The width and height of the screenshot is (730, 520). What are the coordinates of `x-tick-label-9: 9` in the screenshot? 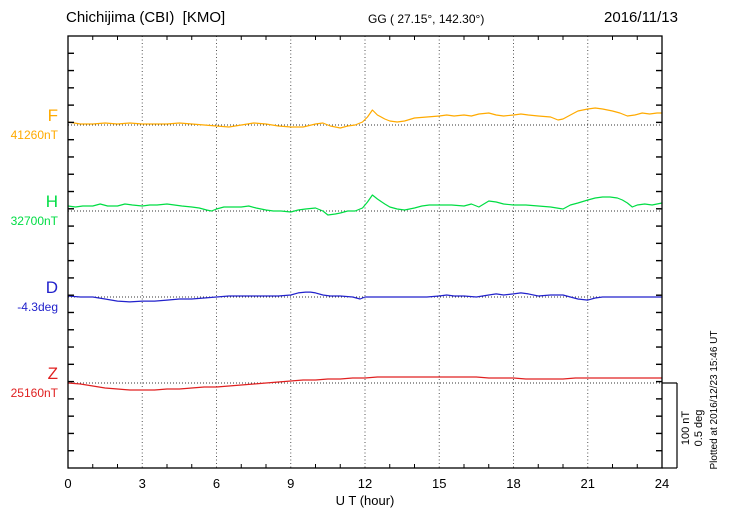 It's located at (291, 483).